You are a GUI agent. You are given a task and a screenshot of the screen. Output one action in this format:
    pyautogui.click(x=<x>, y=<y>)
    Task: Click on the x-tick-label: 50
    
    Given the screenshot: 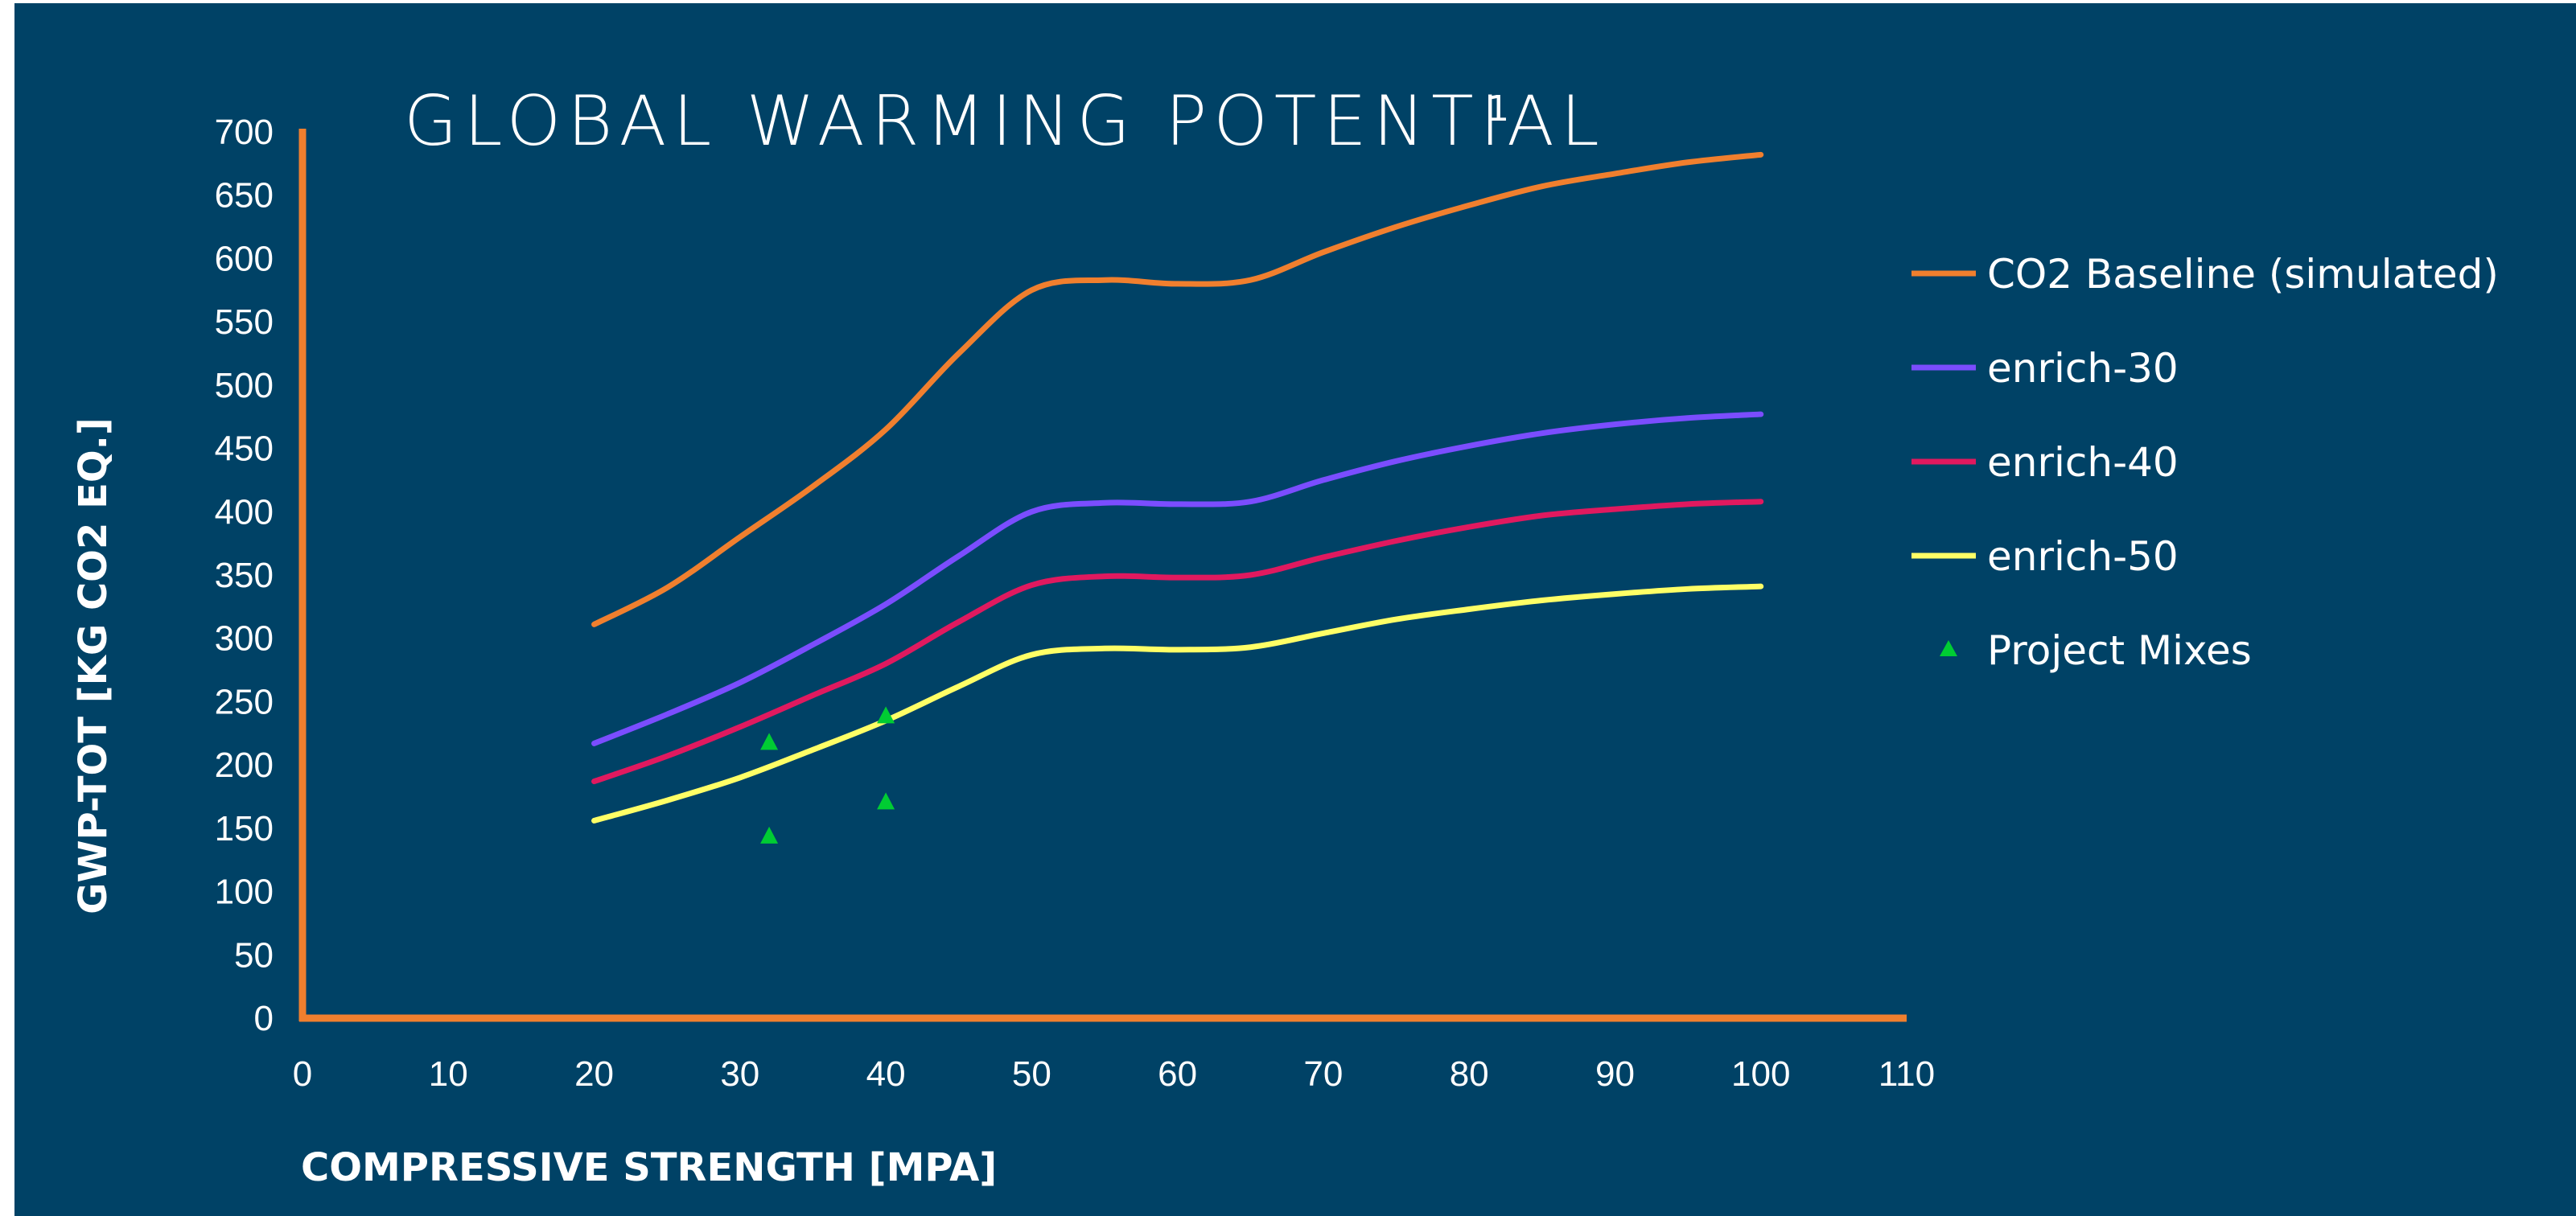 What is the action you would take?
    pyautogui.click(x=1031, y=1074)
    